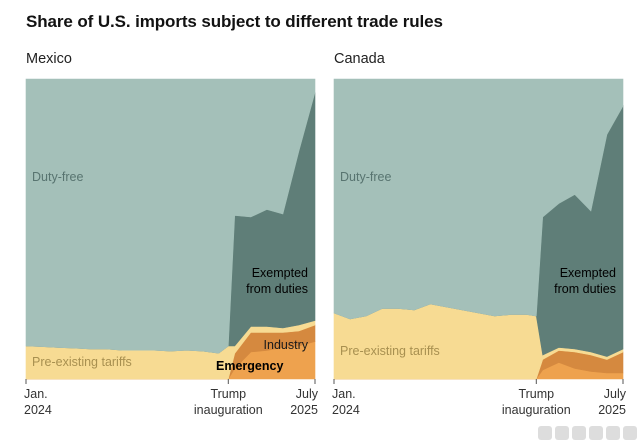 The image size is (643, 446). What do you see at coordinates (38, 410) in the screenshot?
I see `mexico-x-tick-label-line: 2024` at bounding box center [38, 410].